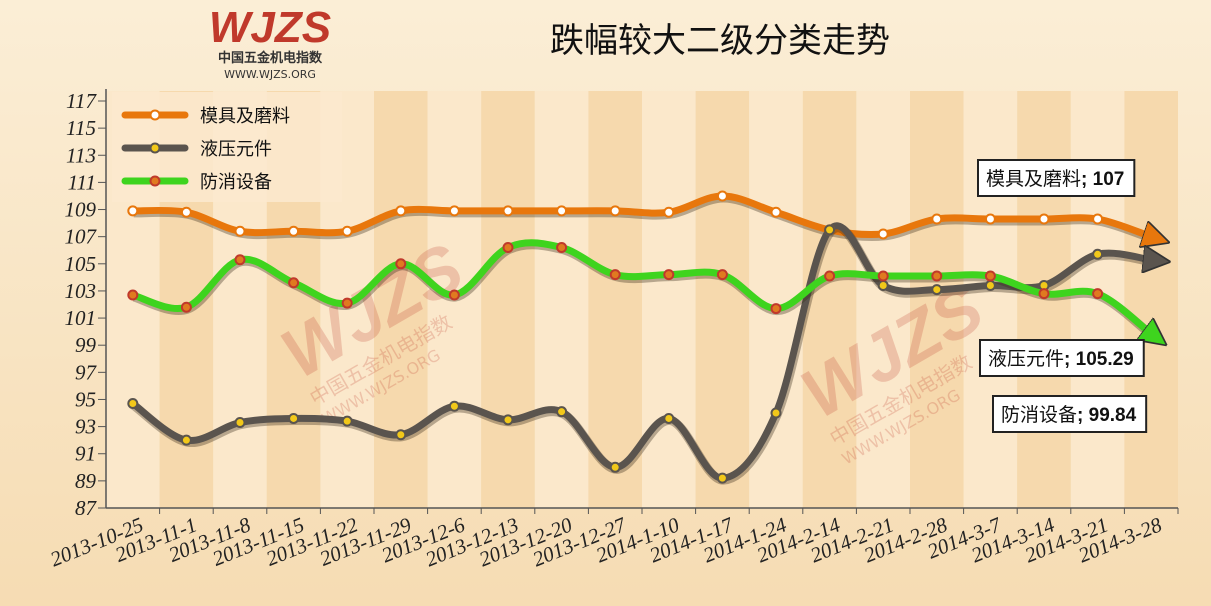 The width and height of the screenshot is (1211, 606). I want to click on chart-title: 跌幅较大二级分类走势, so click(720, 41).